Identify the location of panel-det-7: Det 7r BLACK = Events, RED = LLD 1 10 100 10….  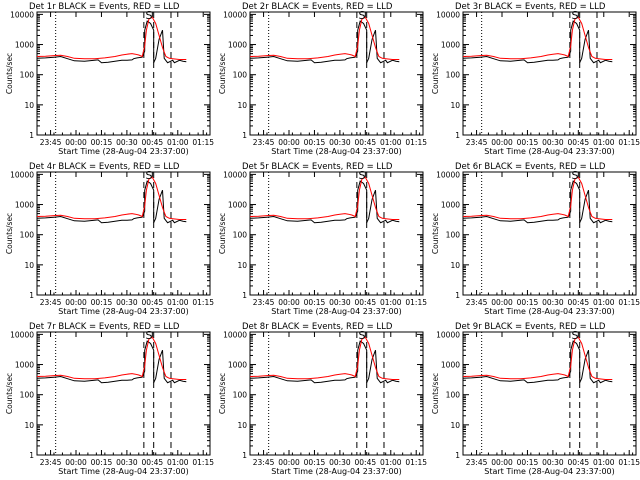
(109, 399).